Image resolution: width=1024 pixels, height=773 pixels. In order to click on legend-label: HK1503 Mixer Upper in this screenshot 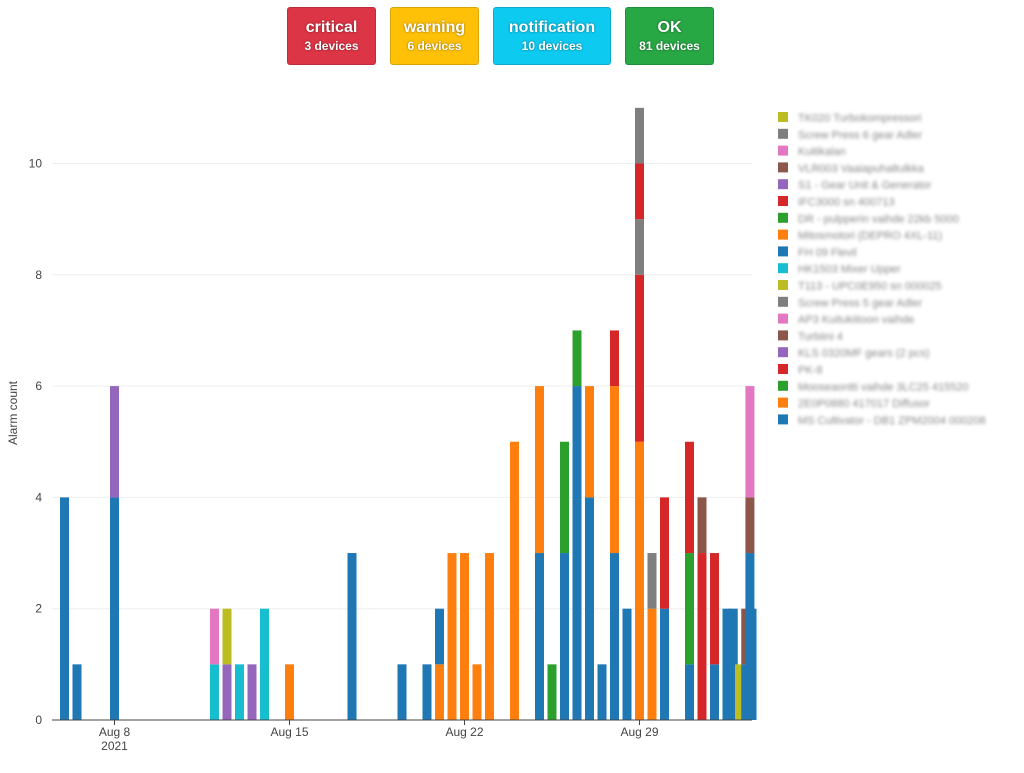, I will do `click(849, 270)`.